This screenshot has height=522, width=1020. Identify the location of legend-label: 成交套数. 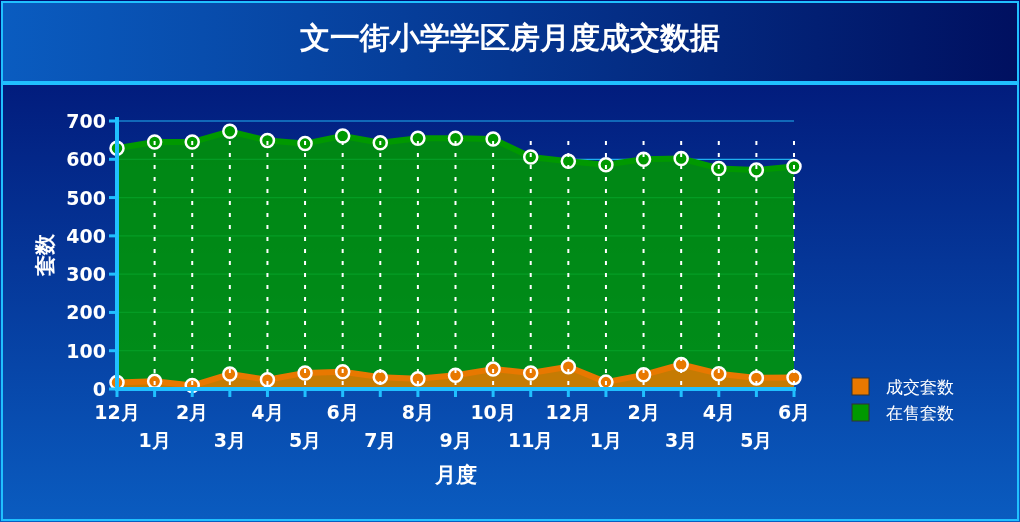
(920, 387).